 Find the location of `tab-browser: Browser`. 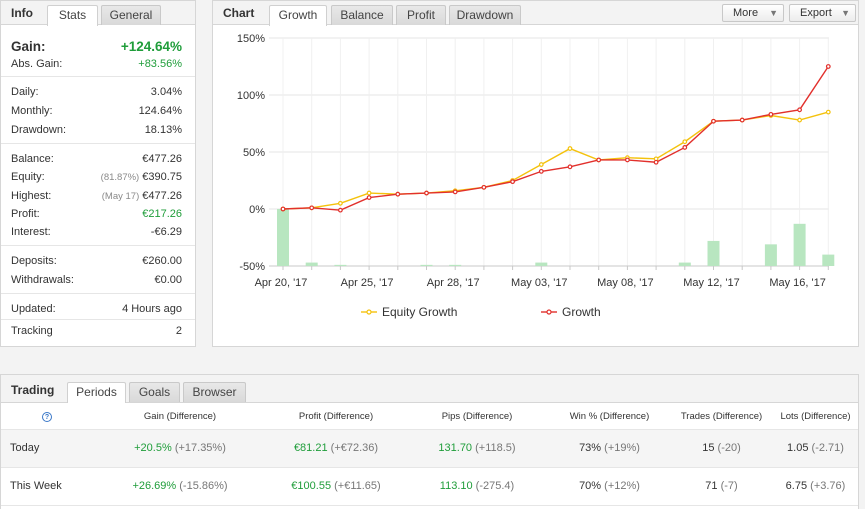

tab-browser: Browser is located at coordinates (214, 392).